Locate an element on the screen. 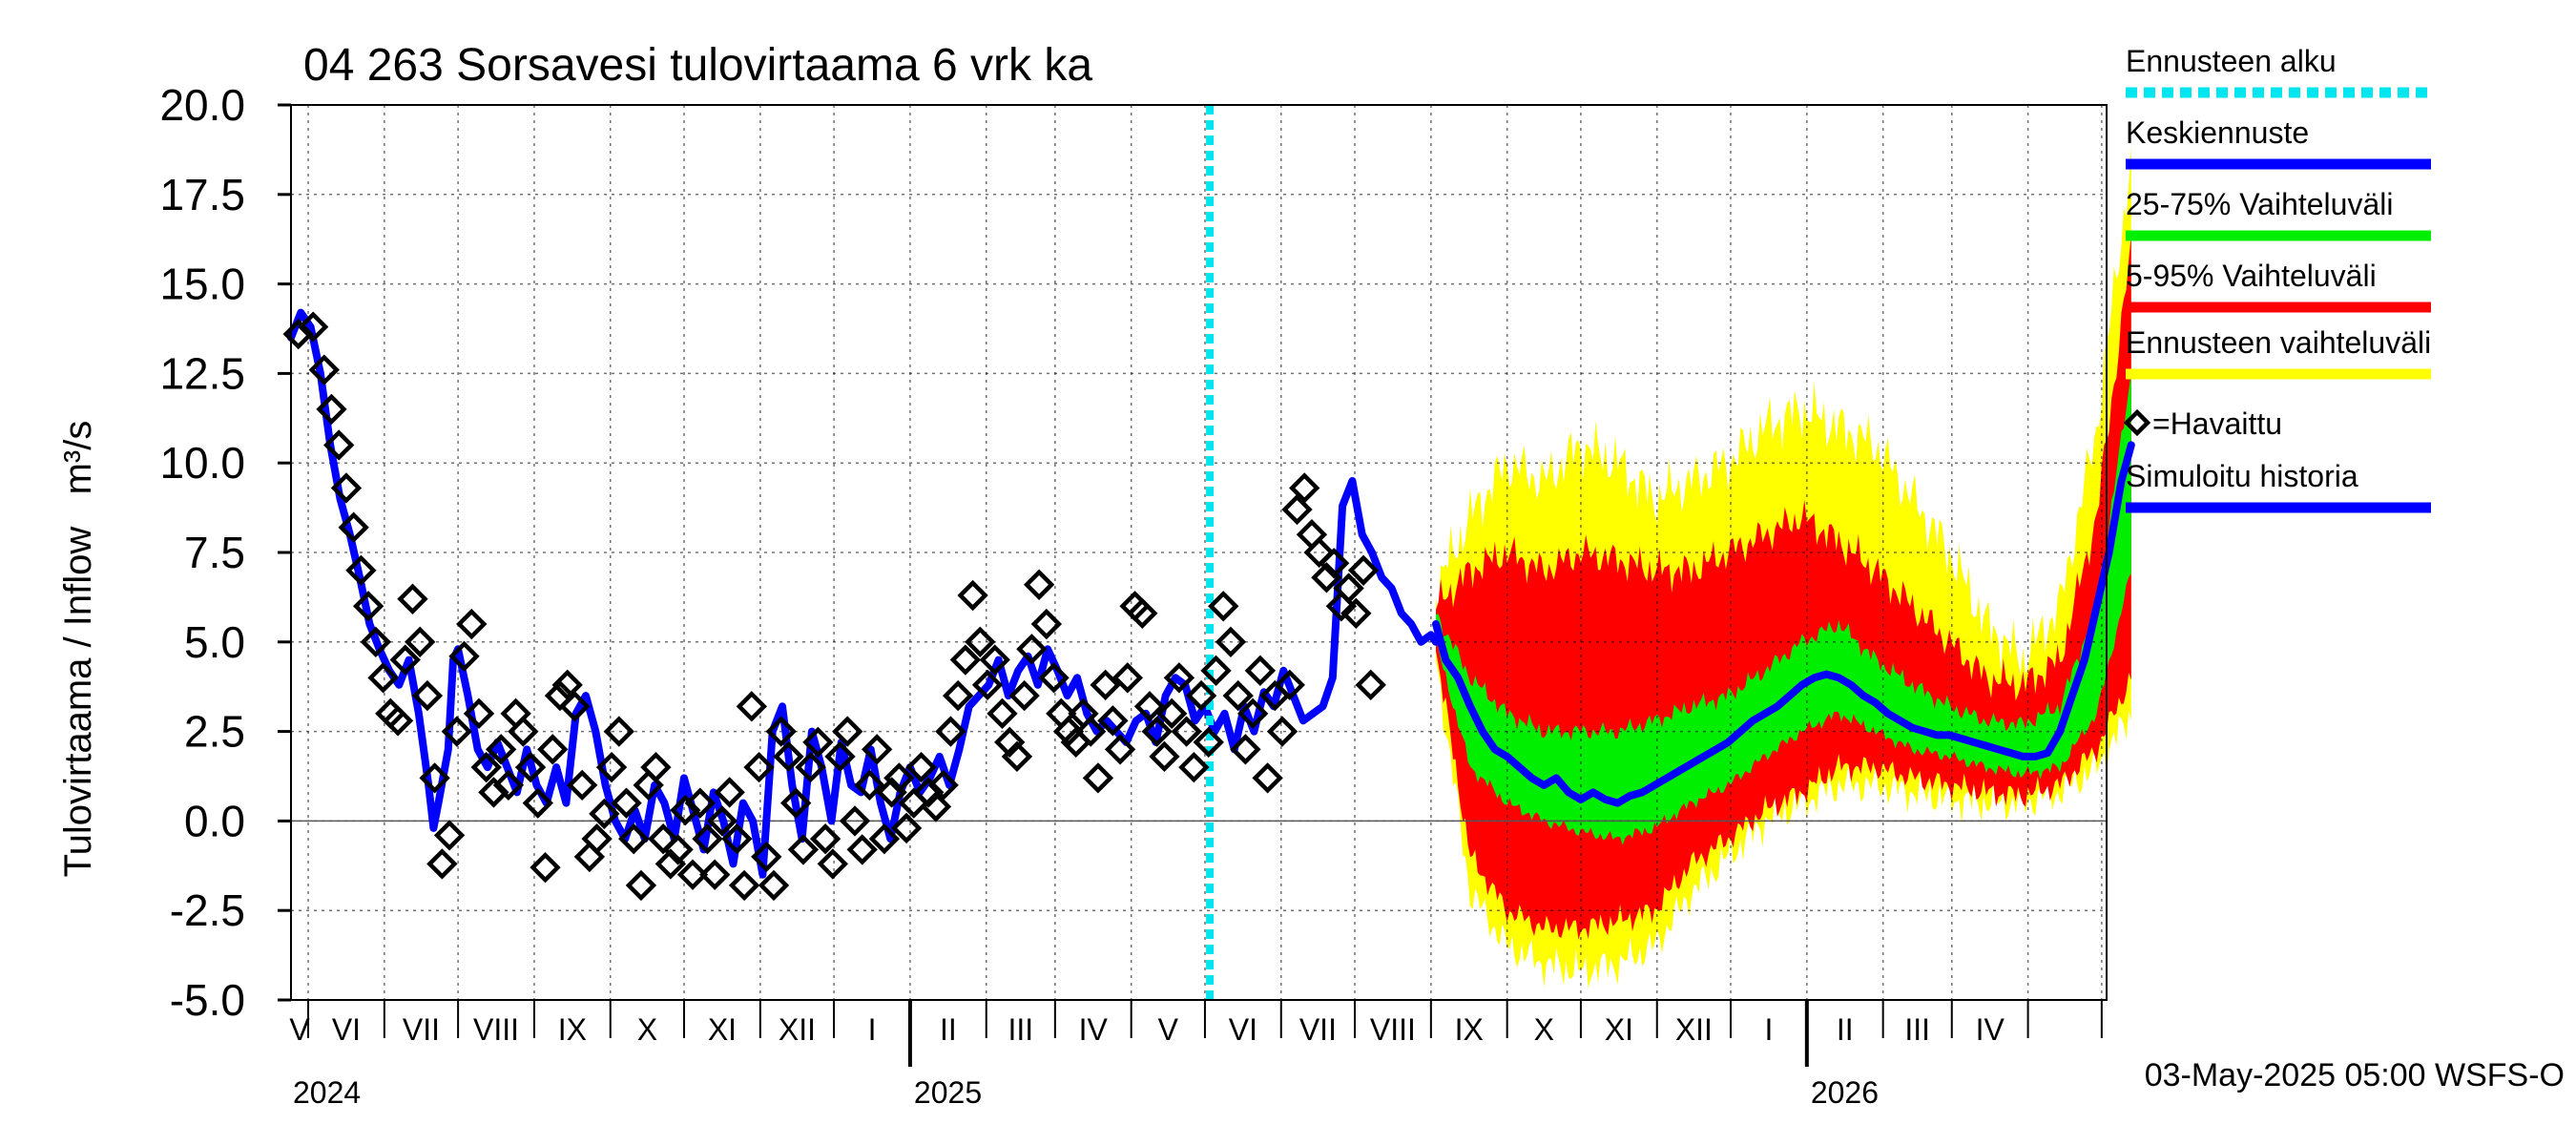 The image size is (2576, 1145). x-month-label: XI is located at coordinates (722, 1029).